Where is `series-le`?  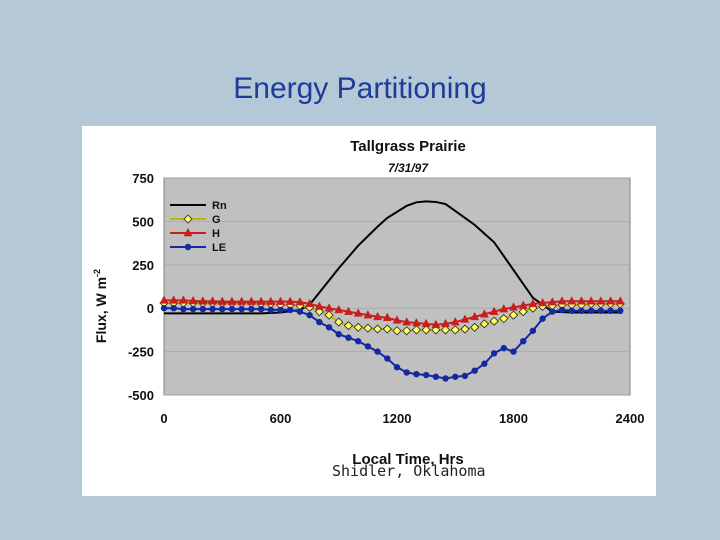 series-le is located at coordinates (392, 343).